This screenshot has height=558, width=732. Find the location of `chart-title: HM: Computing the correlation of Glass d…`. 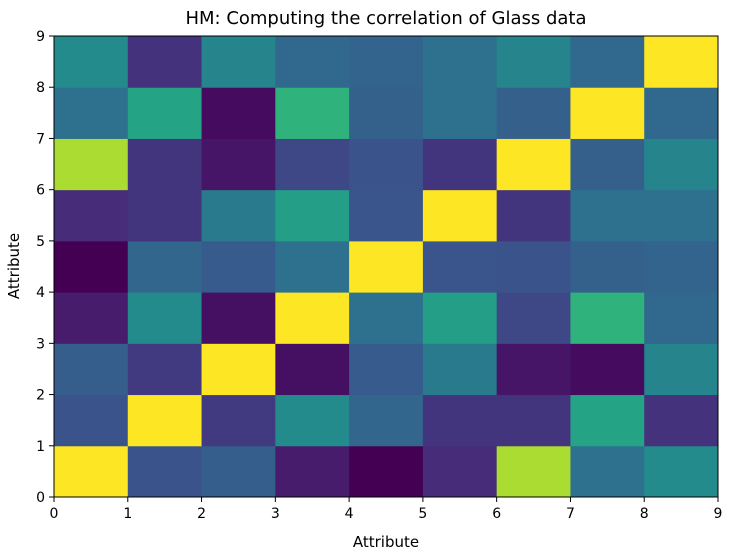

chart-title: HM: Computing the correlation of Glass d… is located at coordinates (385, 18).